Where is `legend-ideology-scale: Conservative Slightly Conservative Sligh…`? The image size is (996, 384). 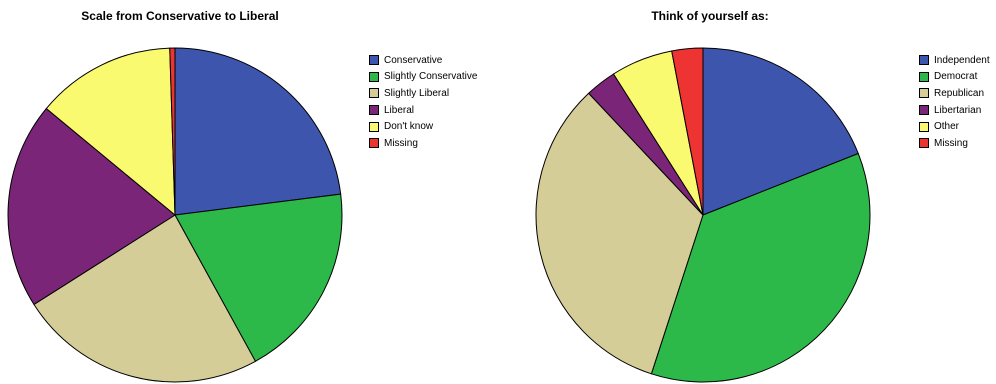 legend-ideology-scale: Conservative Slightly Conservative Sligh… is located at coordinates (423, 102).